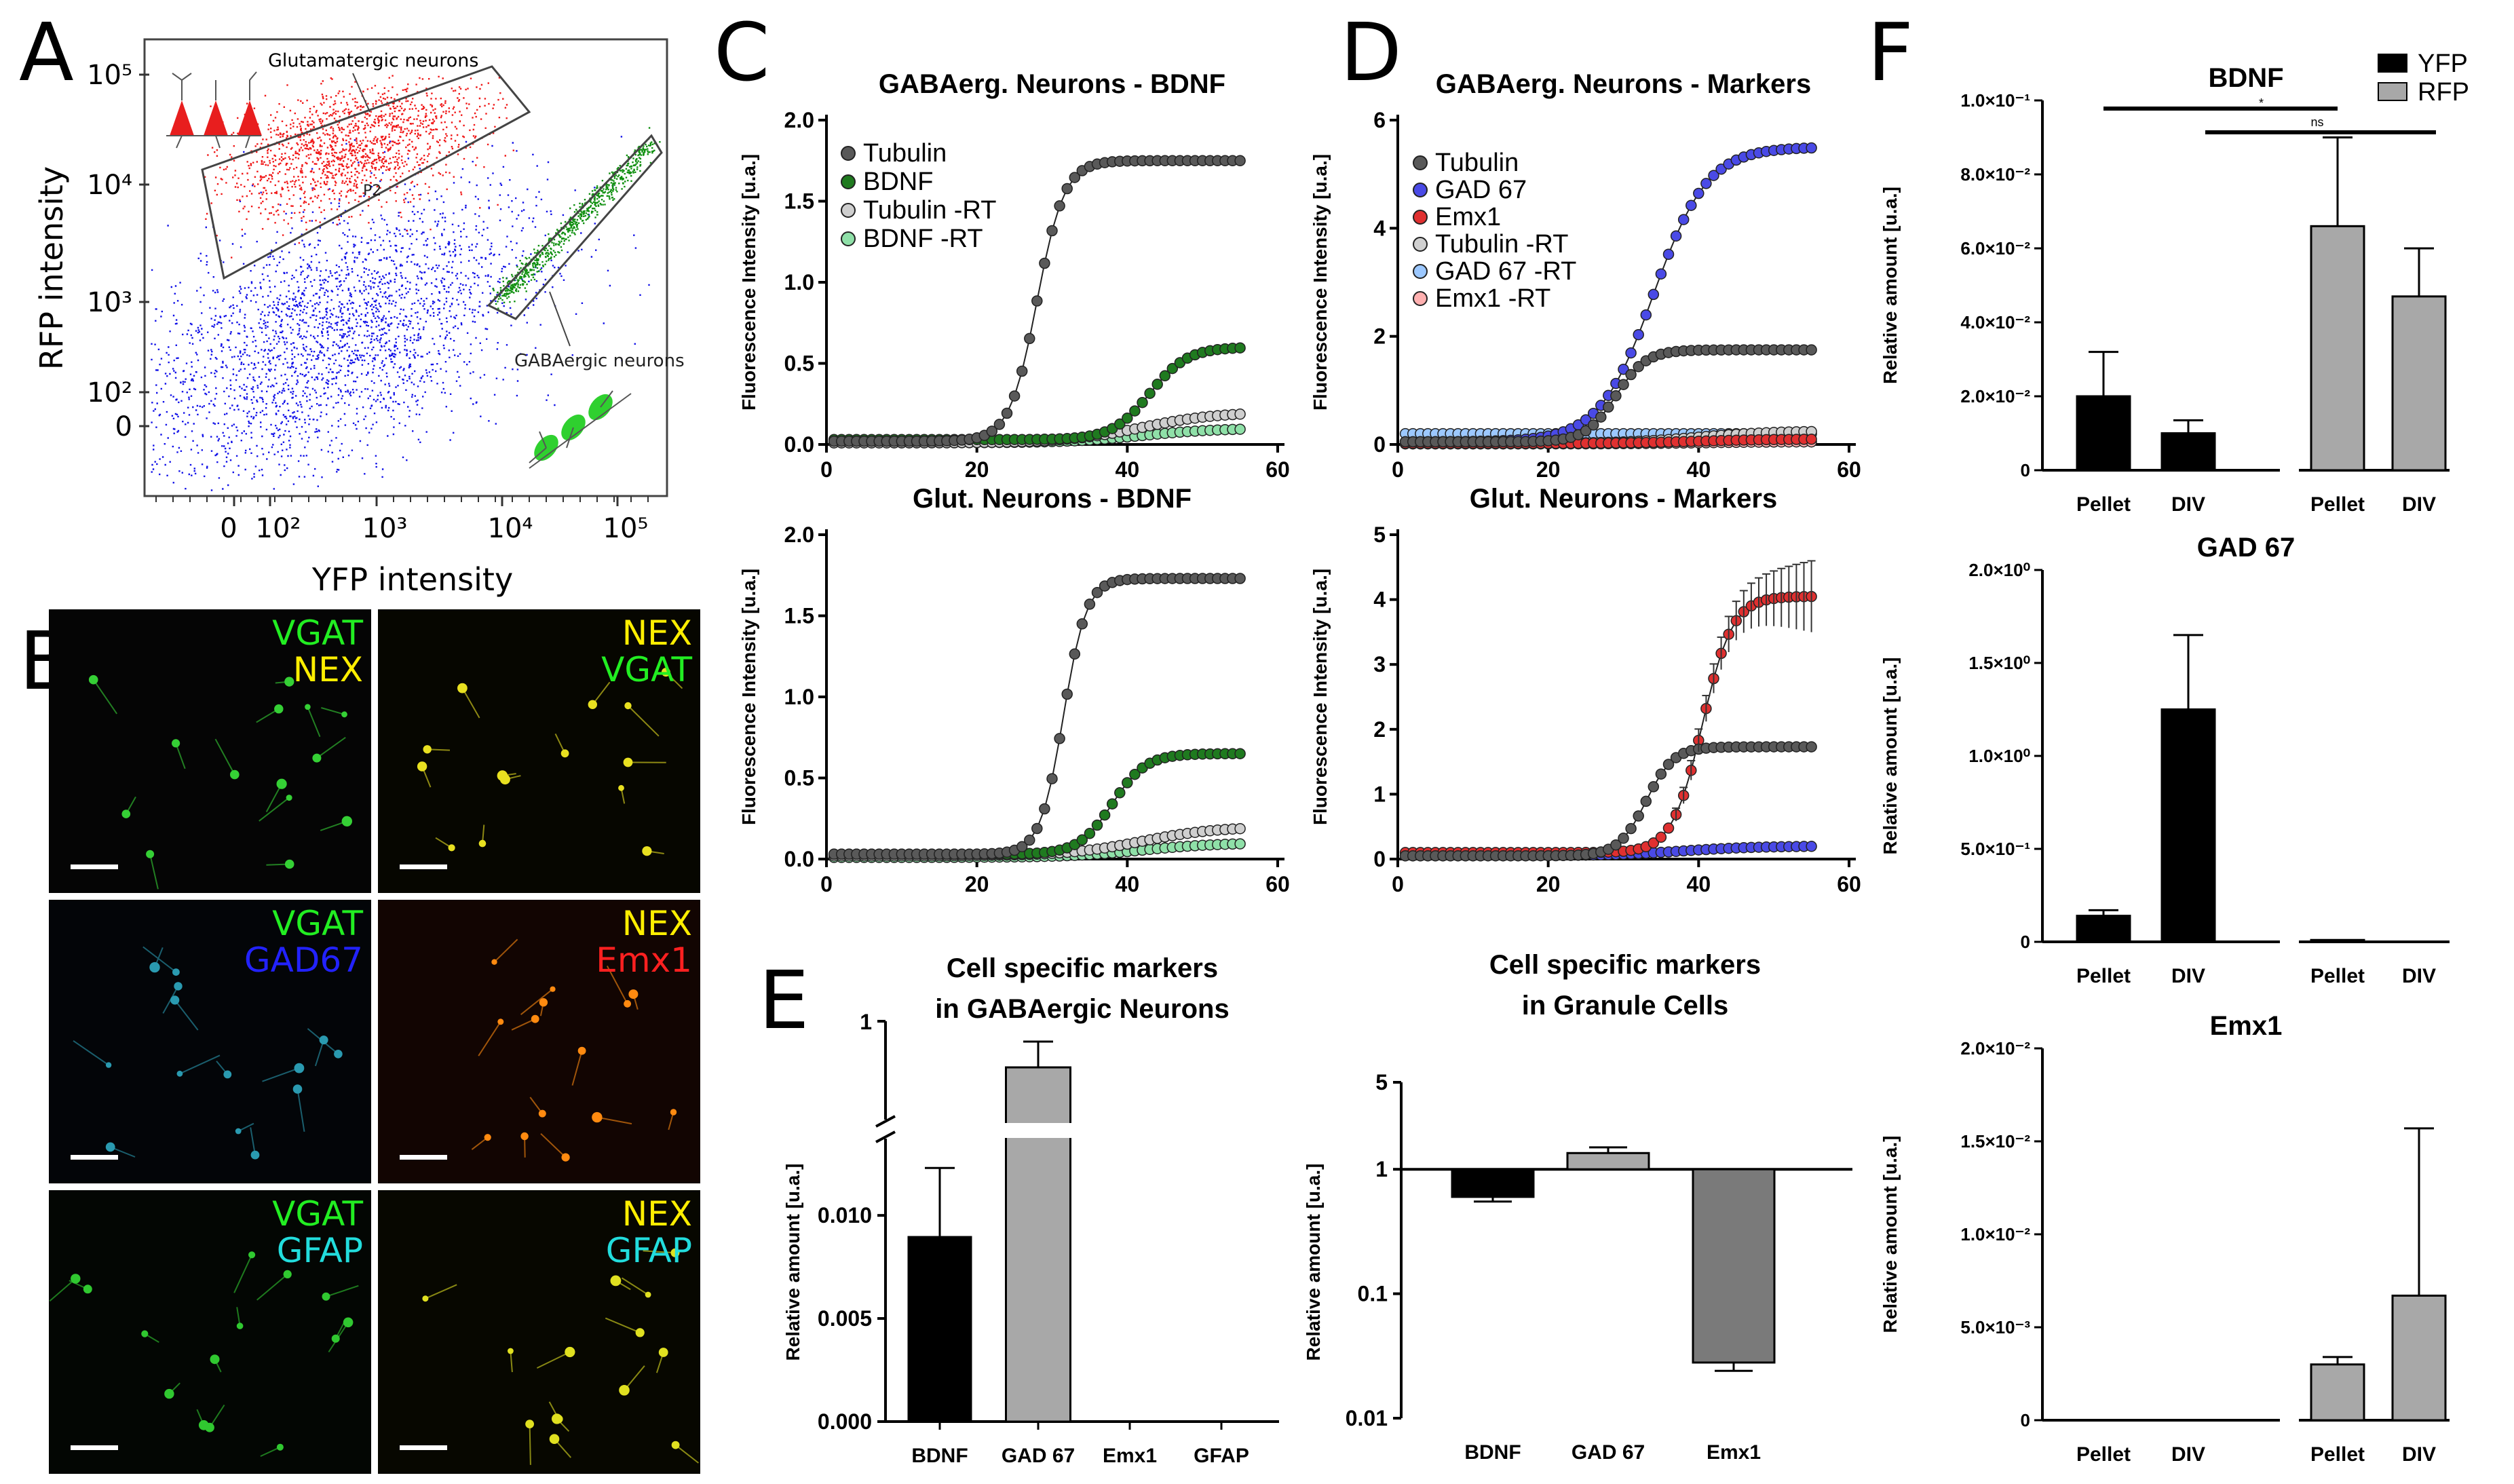 This screenshot has width=2514, height=1484. I want to click on ytick-label: 5, so click(1379, 534).